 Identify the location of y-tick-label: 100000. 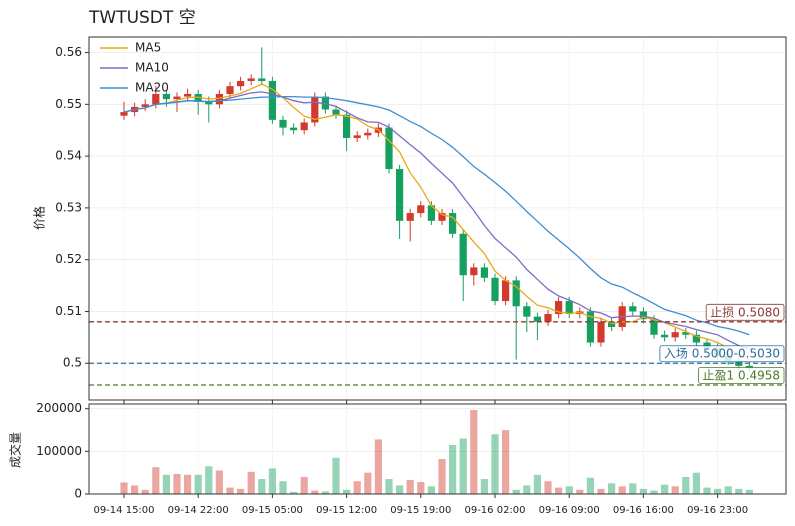
(59, 451).